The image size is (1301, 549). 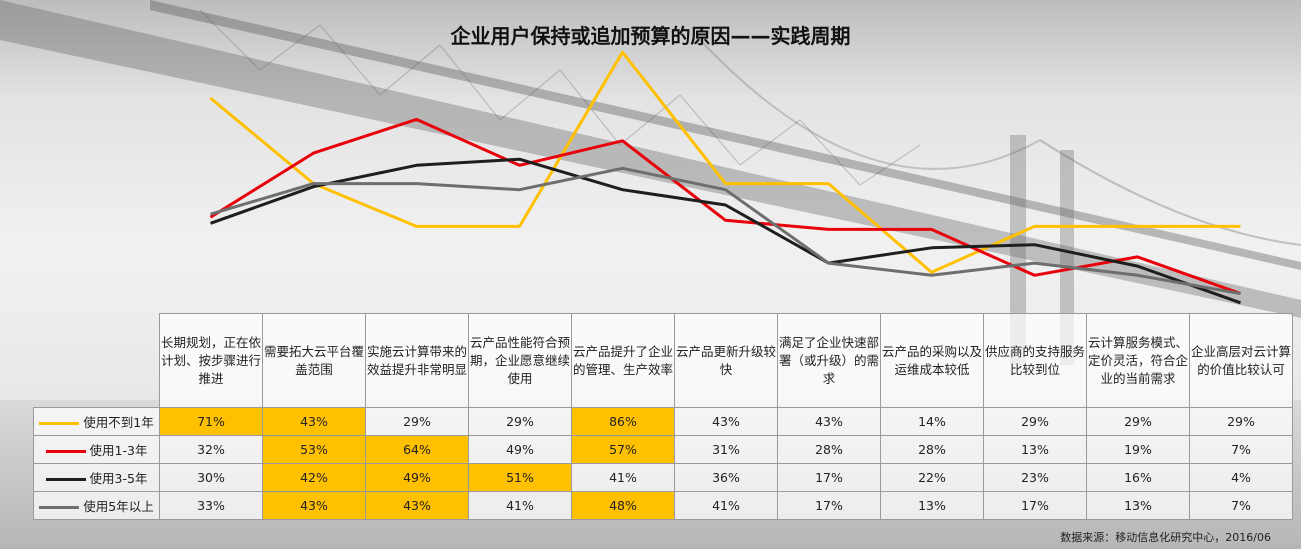 I want to click on data-label: 36%, so click(x=726, y=477).